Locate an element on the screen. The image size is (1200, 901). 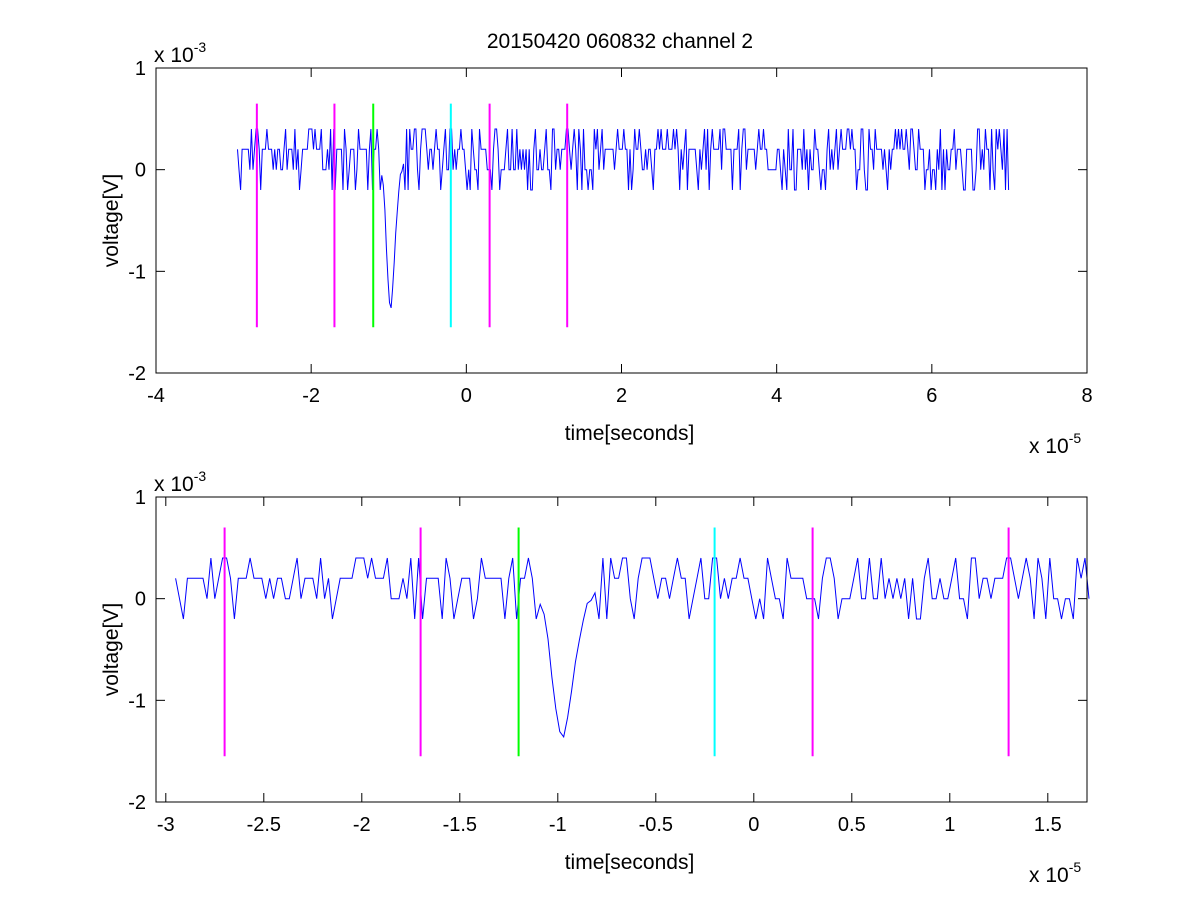
bottom-xtick-label-3: -1.5 is located at coordinates (460, 825).